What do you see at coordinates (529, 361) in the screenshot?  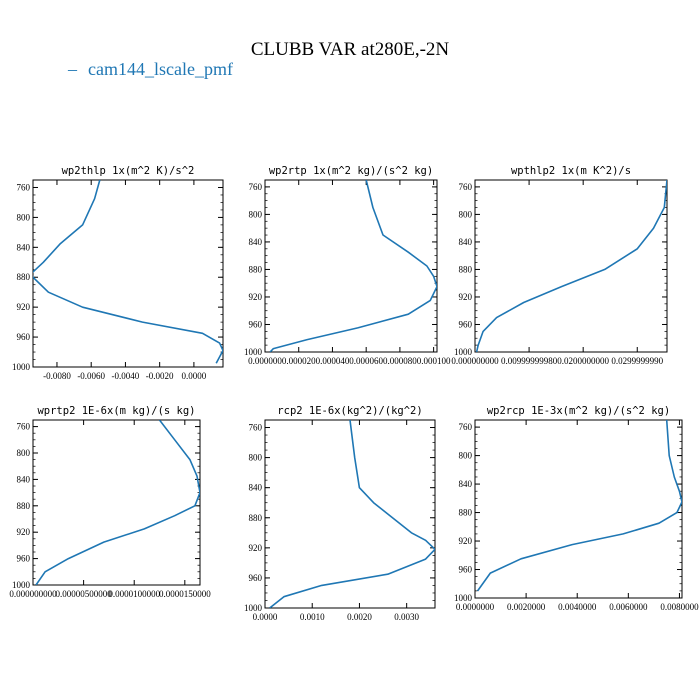 I see `x-tick-label: 0.00999999980` at bounding box center [529, 361].